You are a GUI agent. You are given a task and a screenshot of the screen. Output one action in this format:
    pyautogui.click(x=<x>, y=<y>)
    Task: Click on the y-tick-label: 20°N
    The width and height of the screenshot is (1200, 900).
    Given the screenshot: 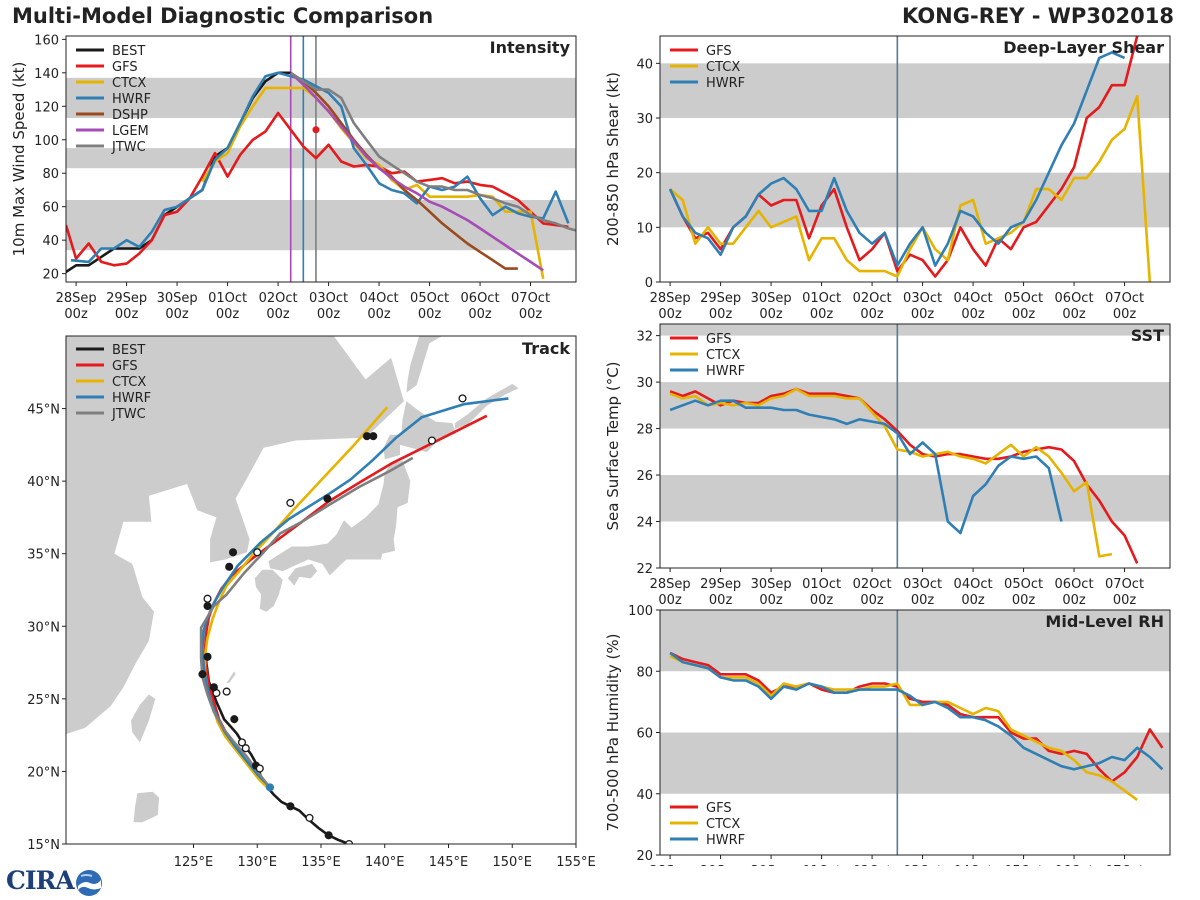 What is the action you would take?
    pyautogui.click(x=43, y=772)
    